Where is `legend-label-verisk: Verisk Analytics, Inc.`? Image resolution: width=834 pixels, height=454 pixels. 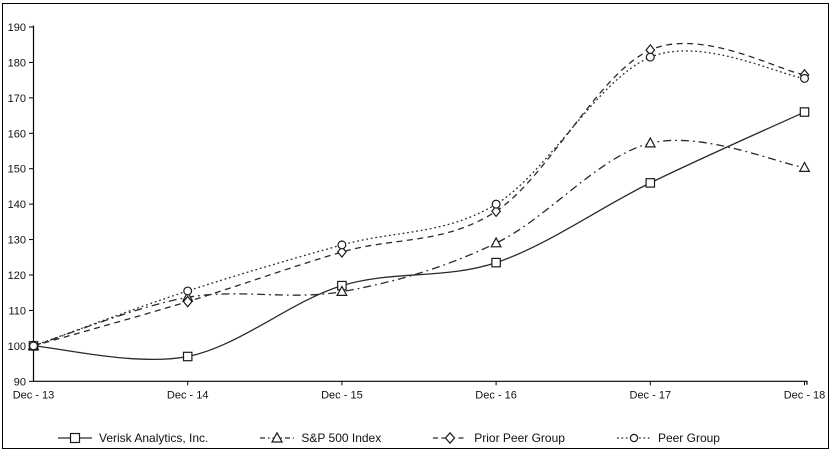 legend-label-verisk: Verisk Analytics, Inc. is located at coordinates (154, 438).